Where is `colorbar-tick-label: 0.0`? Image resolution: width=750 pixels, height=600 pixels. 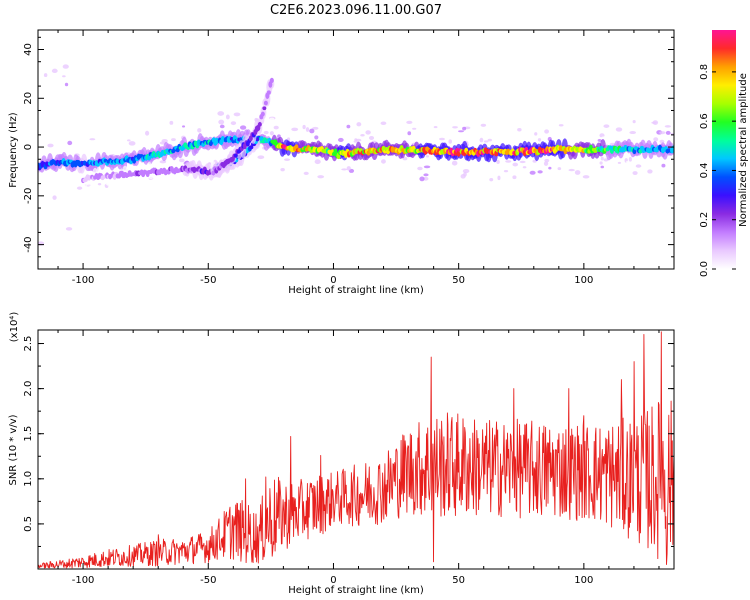
colorbar-tick-label: 0.0 is located at coordinates (704, 269).